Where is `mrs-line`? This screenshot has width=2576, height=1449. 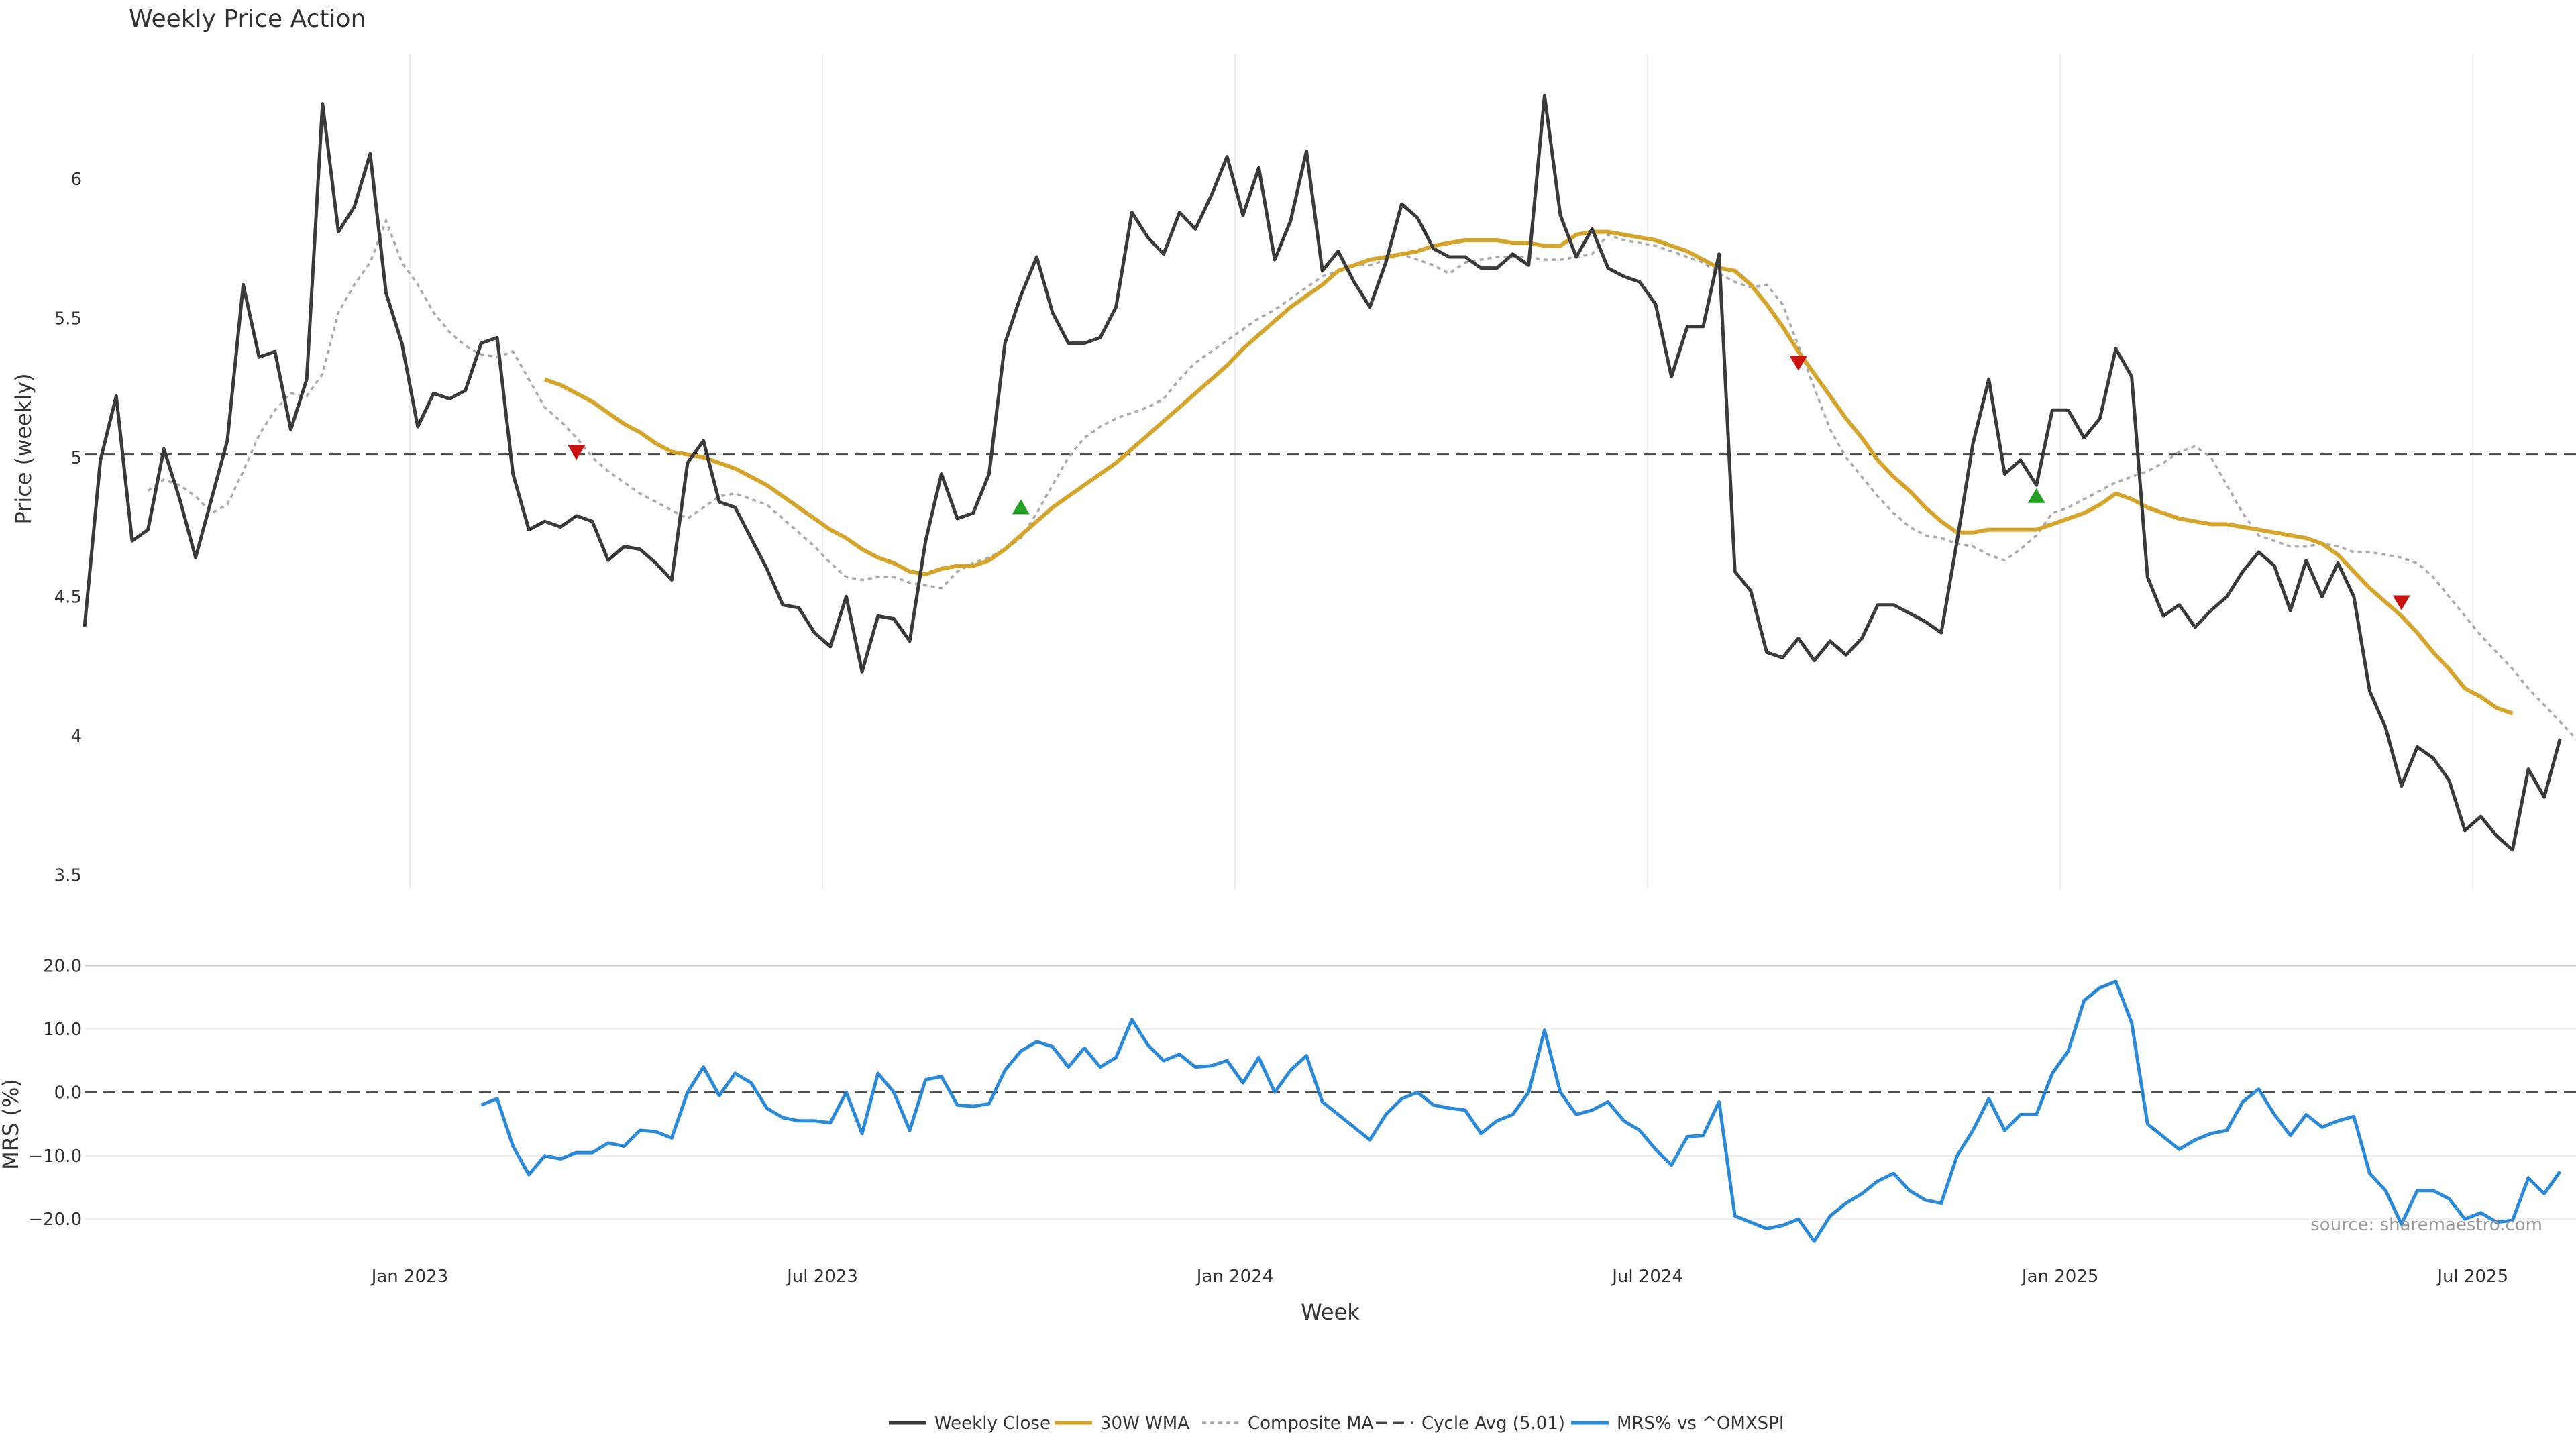
mrs-line is located at coordinates (1521, 1111).